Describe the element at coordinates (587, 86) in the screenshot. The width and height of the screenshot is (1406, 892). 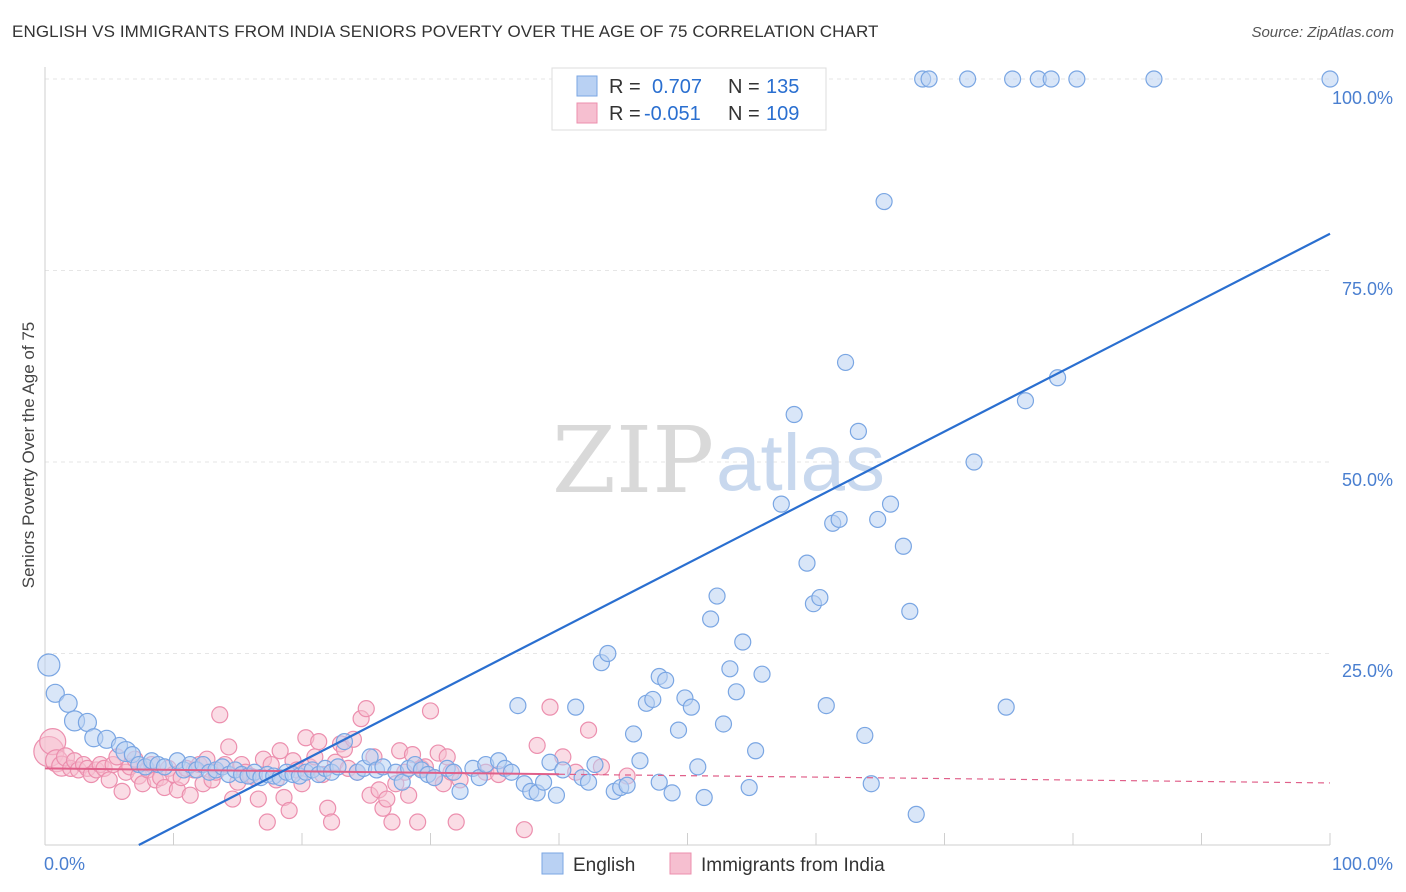
I see `legend-english-swatch` at that location.